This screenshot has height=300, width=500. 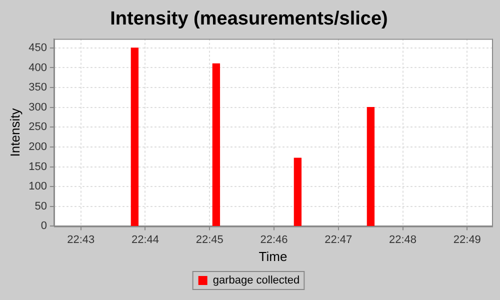 I want to click on chart-title: Intensity (measurements/slice), so click(x=249, y=19).